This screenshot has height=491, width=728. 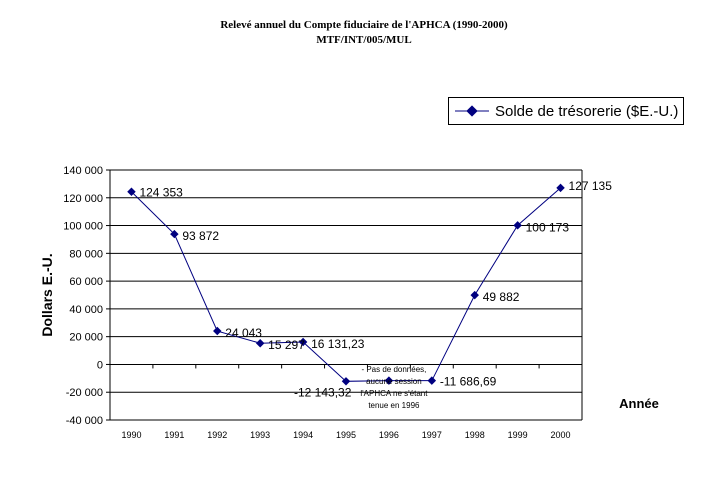 What do you see at coordinates (161, 193) in the screenshot?
I see `data-label: 124 353` at bounding box center [161, 193].